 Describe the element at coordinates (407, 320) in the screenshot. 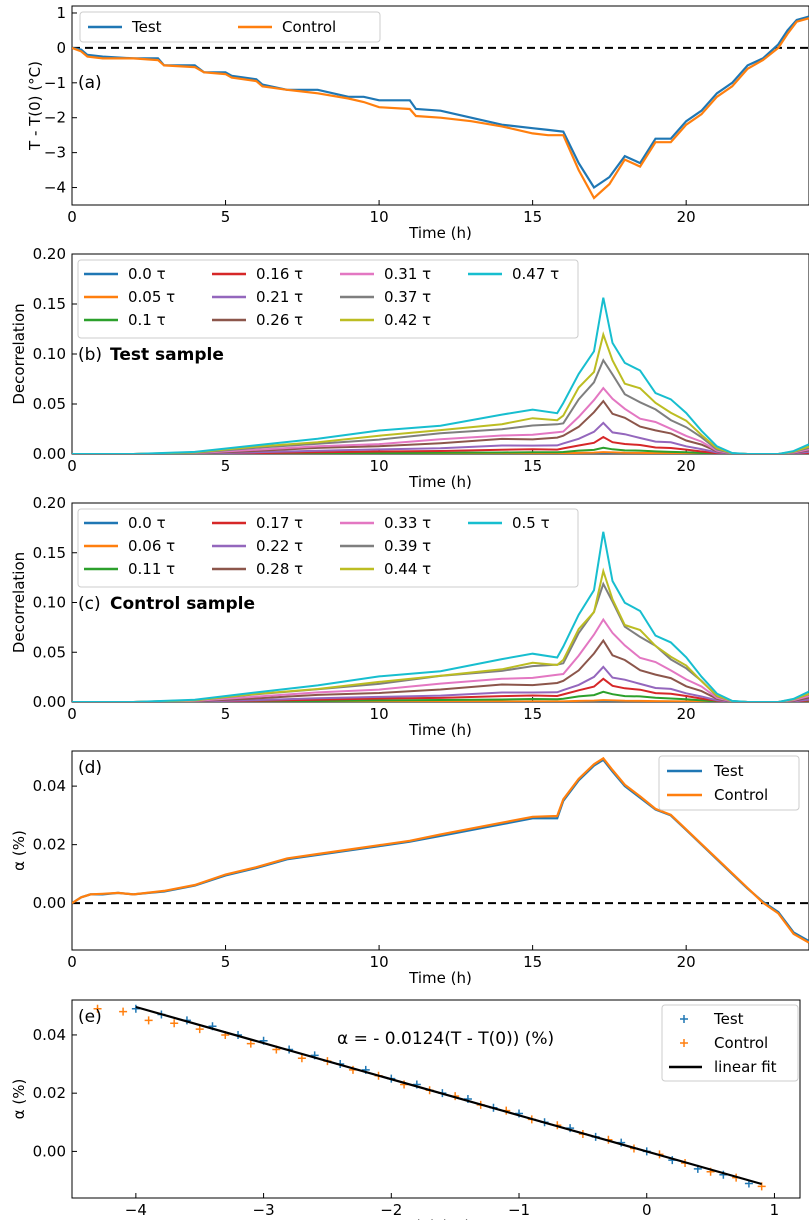

I see `legend-label: 0.42 τ` at that location.